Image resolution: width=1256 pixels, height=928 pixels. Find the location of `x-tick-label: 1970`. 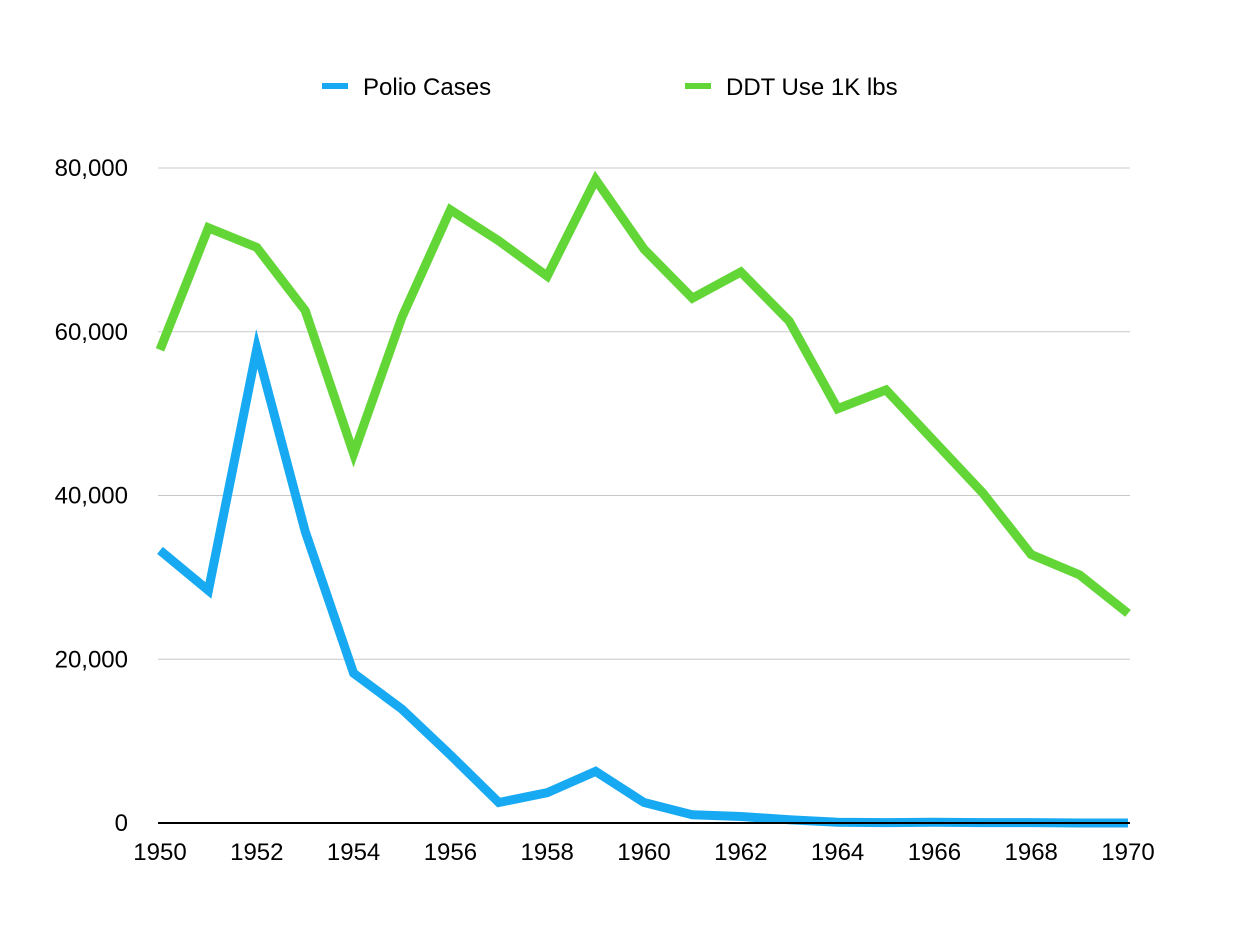

x-tick-label: 1970 is located at coordinates (1127, 852).